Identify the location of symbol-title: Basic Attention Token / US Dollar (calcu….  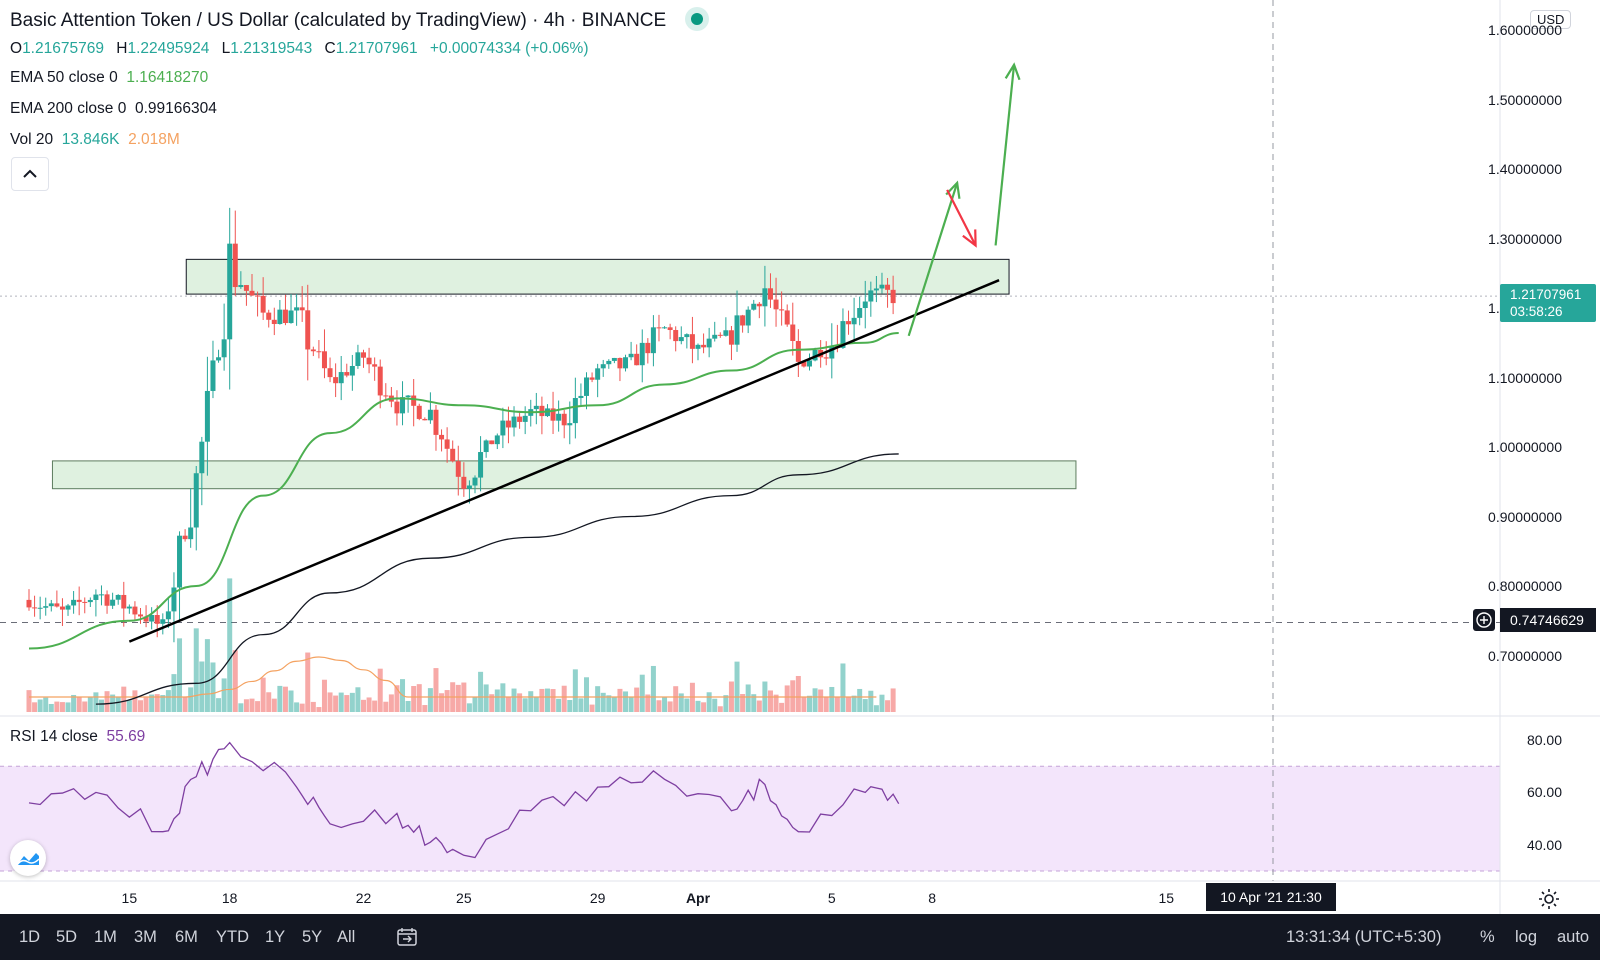
(357, 21).